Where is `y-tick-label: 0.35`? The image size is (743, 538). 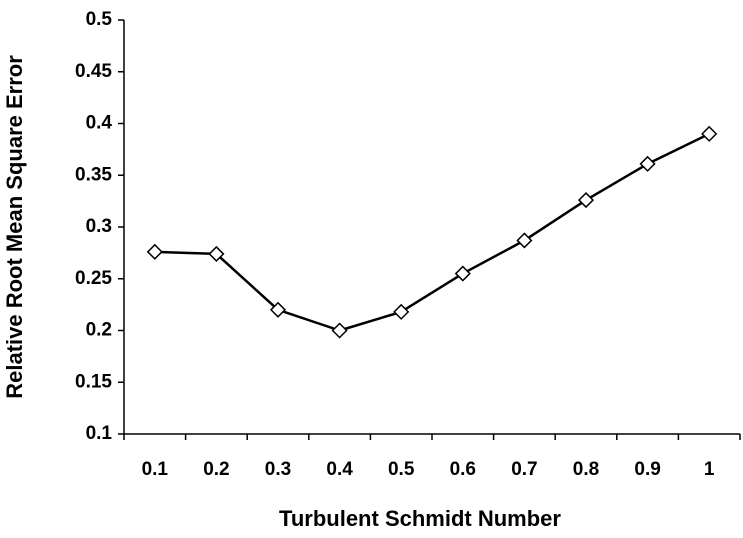
y-tick-label: 0.35 is located at coordinates (93, 174).